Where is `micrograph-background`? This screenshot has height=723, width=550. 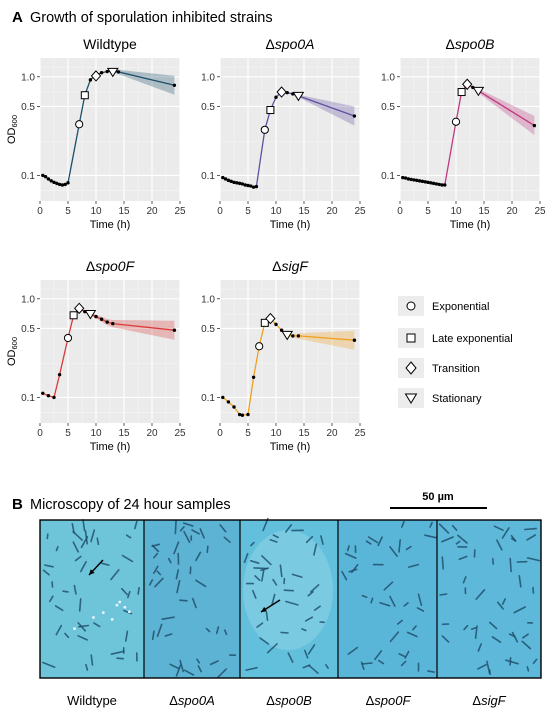
micrograph-background is located at coordinates (289, 599).